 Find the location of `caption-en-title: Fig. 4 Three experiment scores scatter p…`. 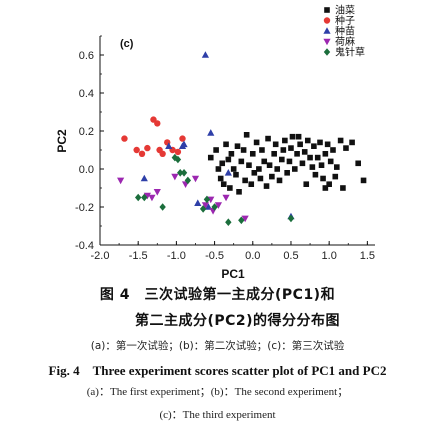

caption-en-title: Fig. 4 Three experiment scores scatter p… is located at coordinates (217, 370).